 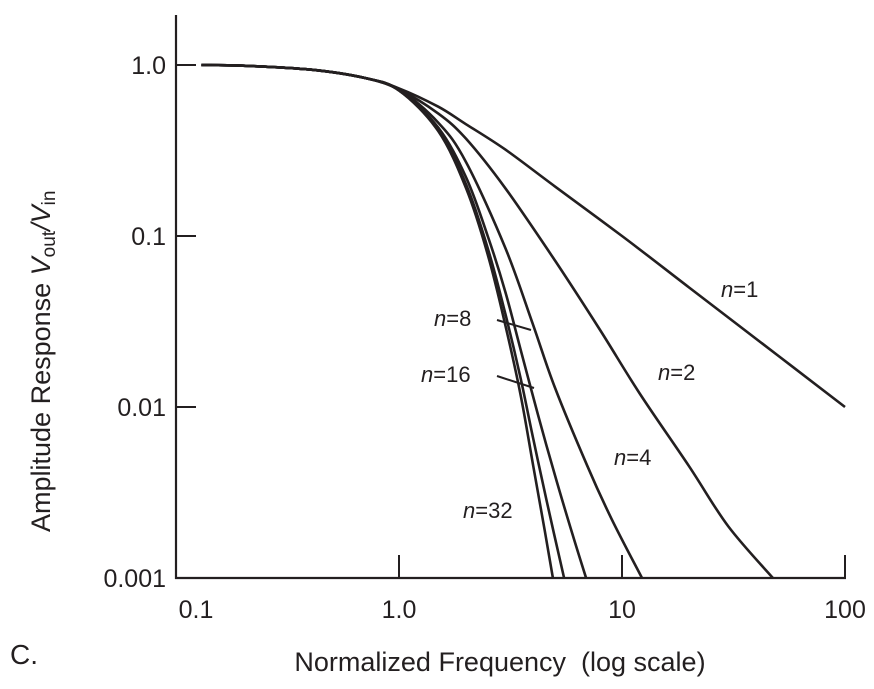 What do you see at coordinates (632, 457) in the screenshot?
I see `curve-label-n4: n=4` at bounding box center [632, 457].